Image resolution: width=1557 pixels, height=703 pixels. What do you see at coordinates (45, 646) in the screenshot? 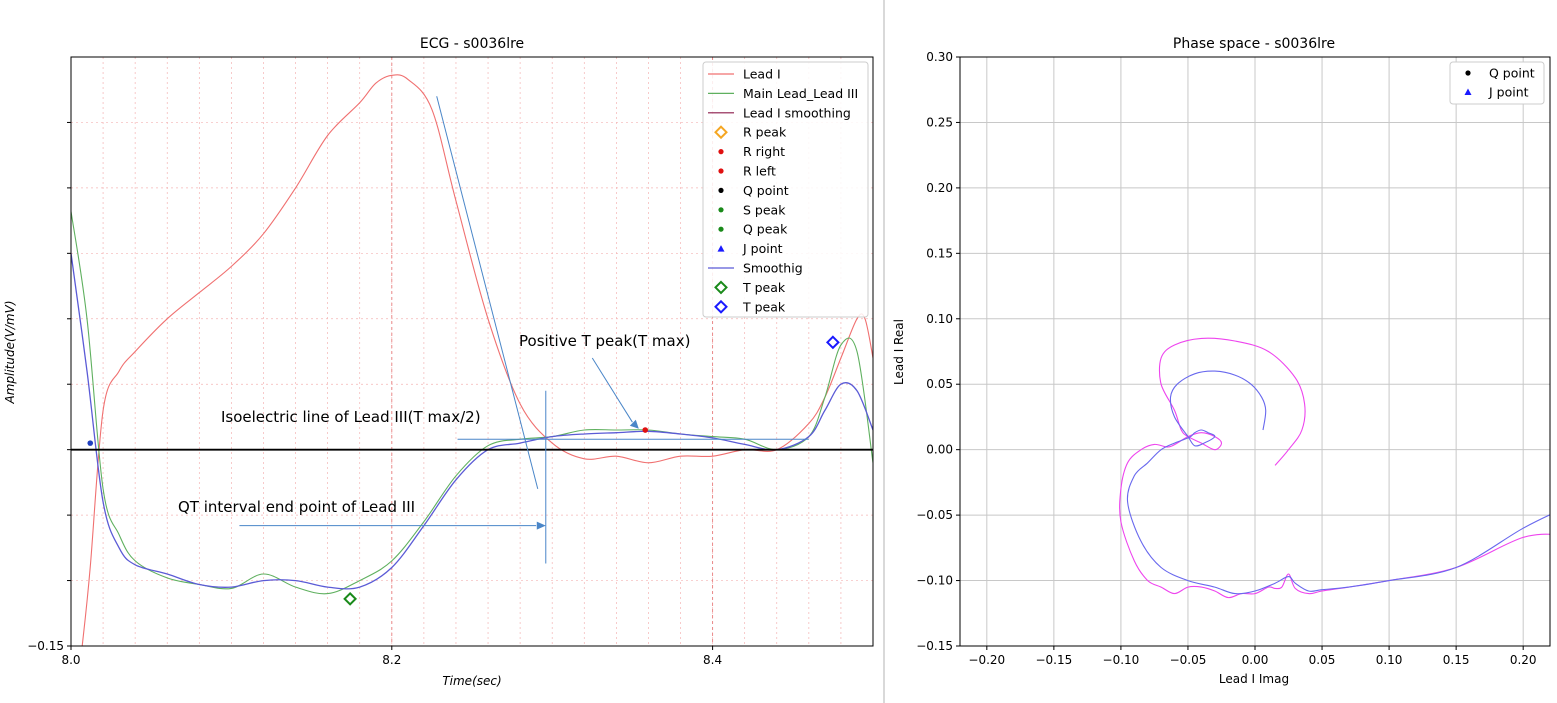
I see `ecg-y-tick-label: −0.15` at bounding box center [45, 646].